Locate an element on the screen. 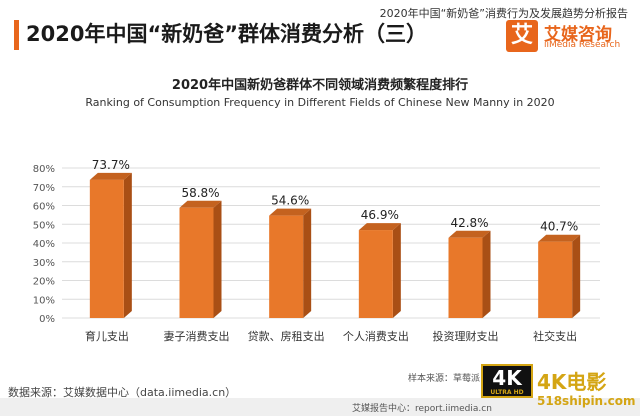  y-tick-label: 10% is located at coordinates (44, 300).